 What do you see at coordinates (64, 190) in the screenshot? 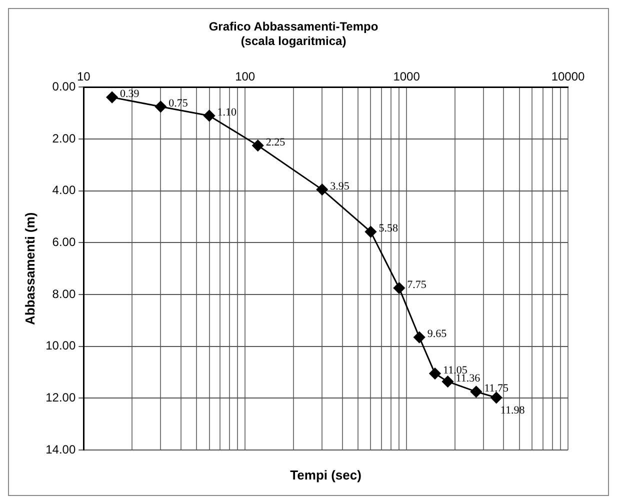
I see `y-tick-label: 4.00` at bounding box center [64, 190].